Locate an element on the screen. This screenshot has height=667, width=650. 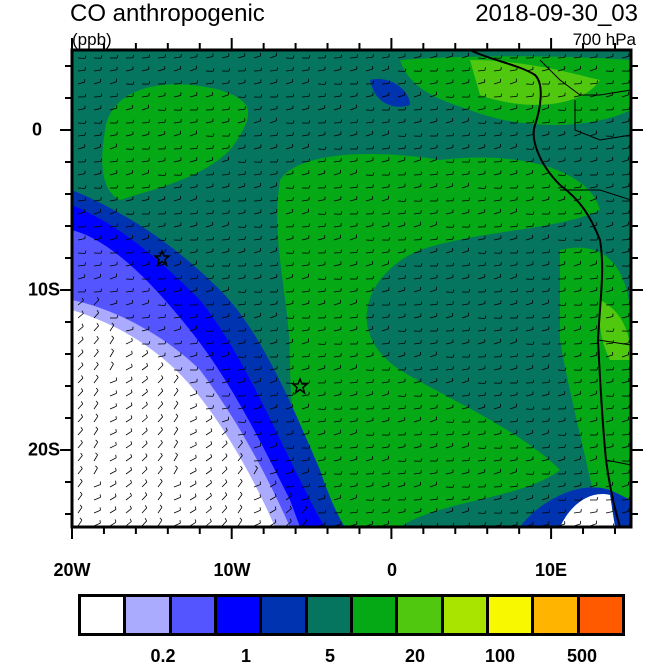
colorbar-swatch is located at coordinates (511, 615).